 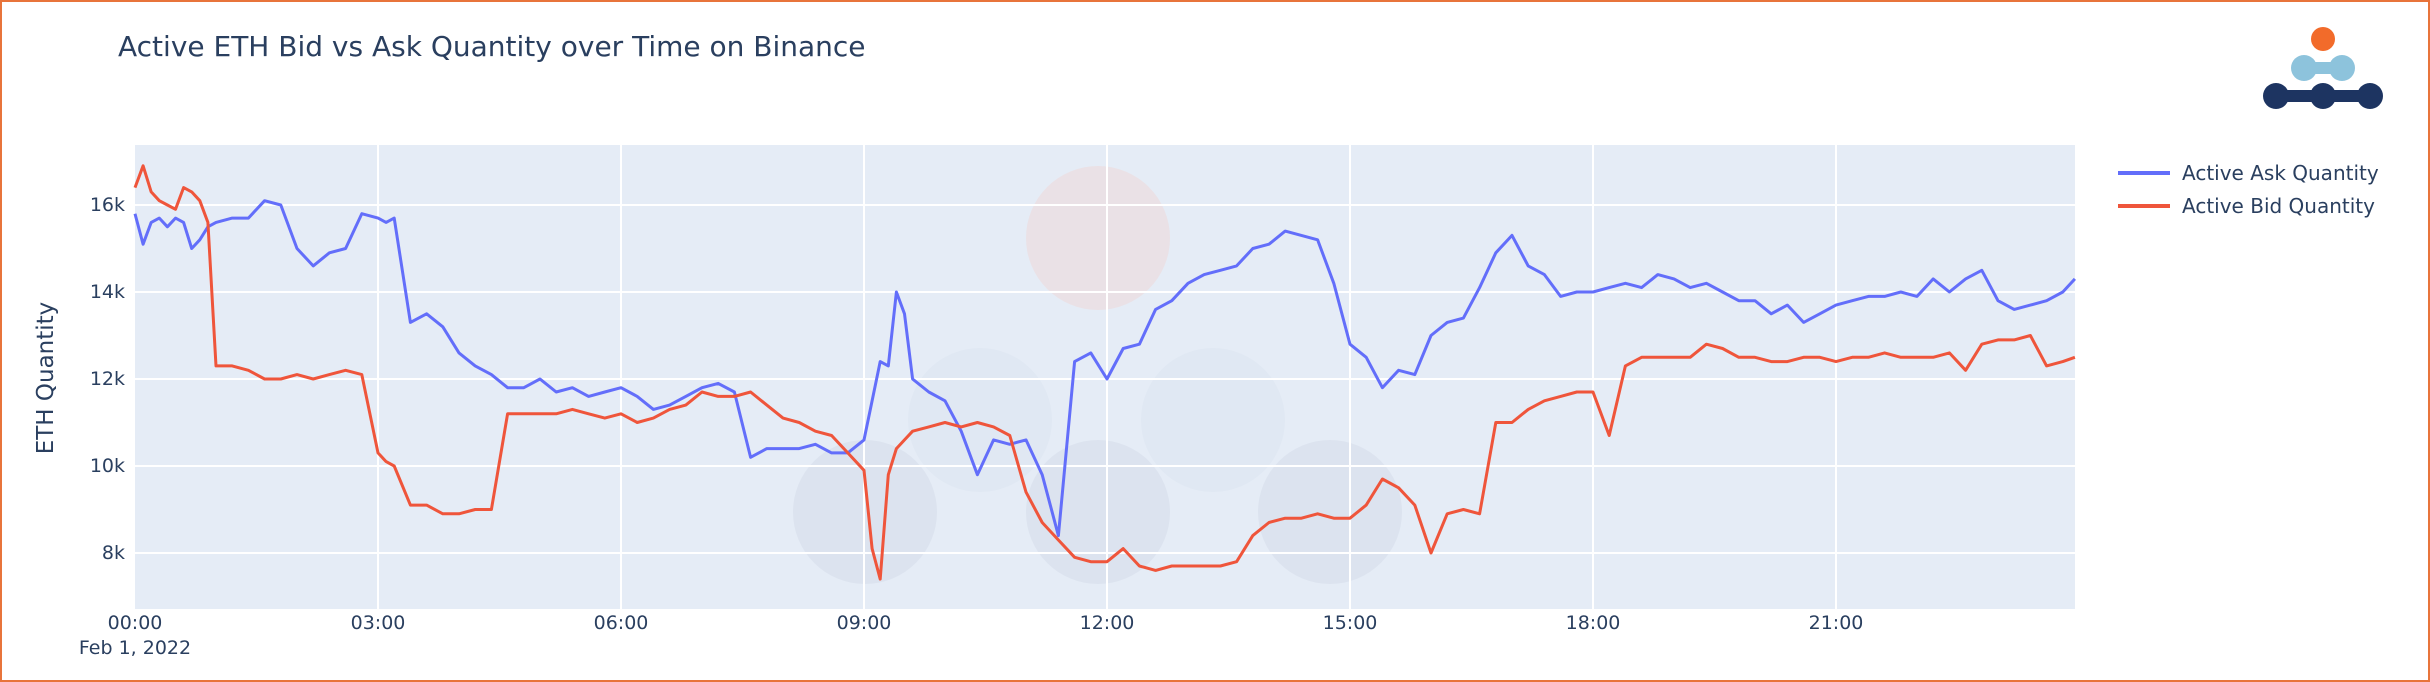 What do you see at coordinates (1836, 623) in the screenshot?
I see `x-tick-label: 21:00` at bounding box center [1836, 623].